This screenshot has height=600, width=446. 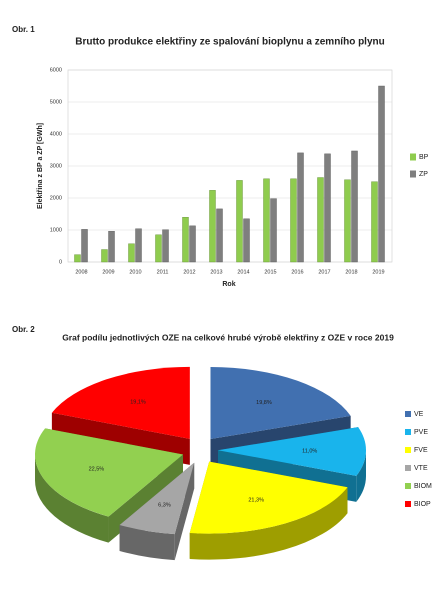 I want to click on y-tick-label: 0, so click(x=60, y=262).